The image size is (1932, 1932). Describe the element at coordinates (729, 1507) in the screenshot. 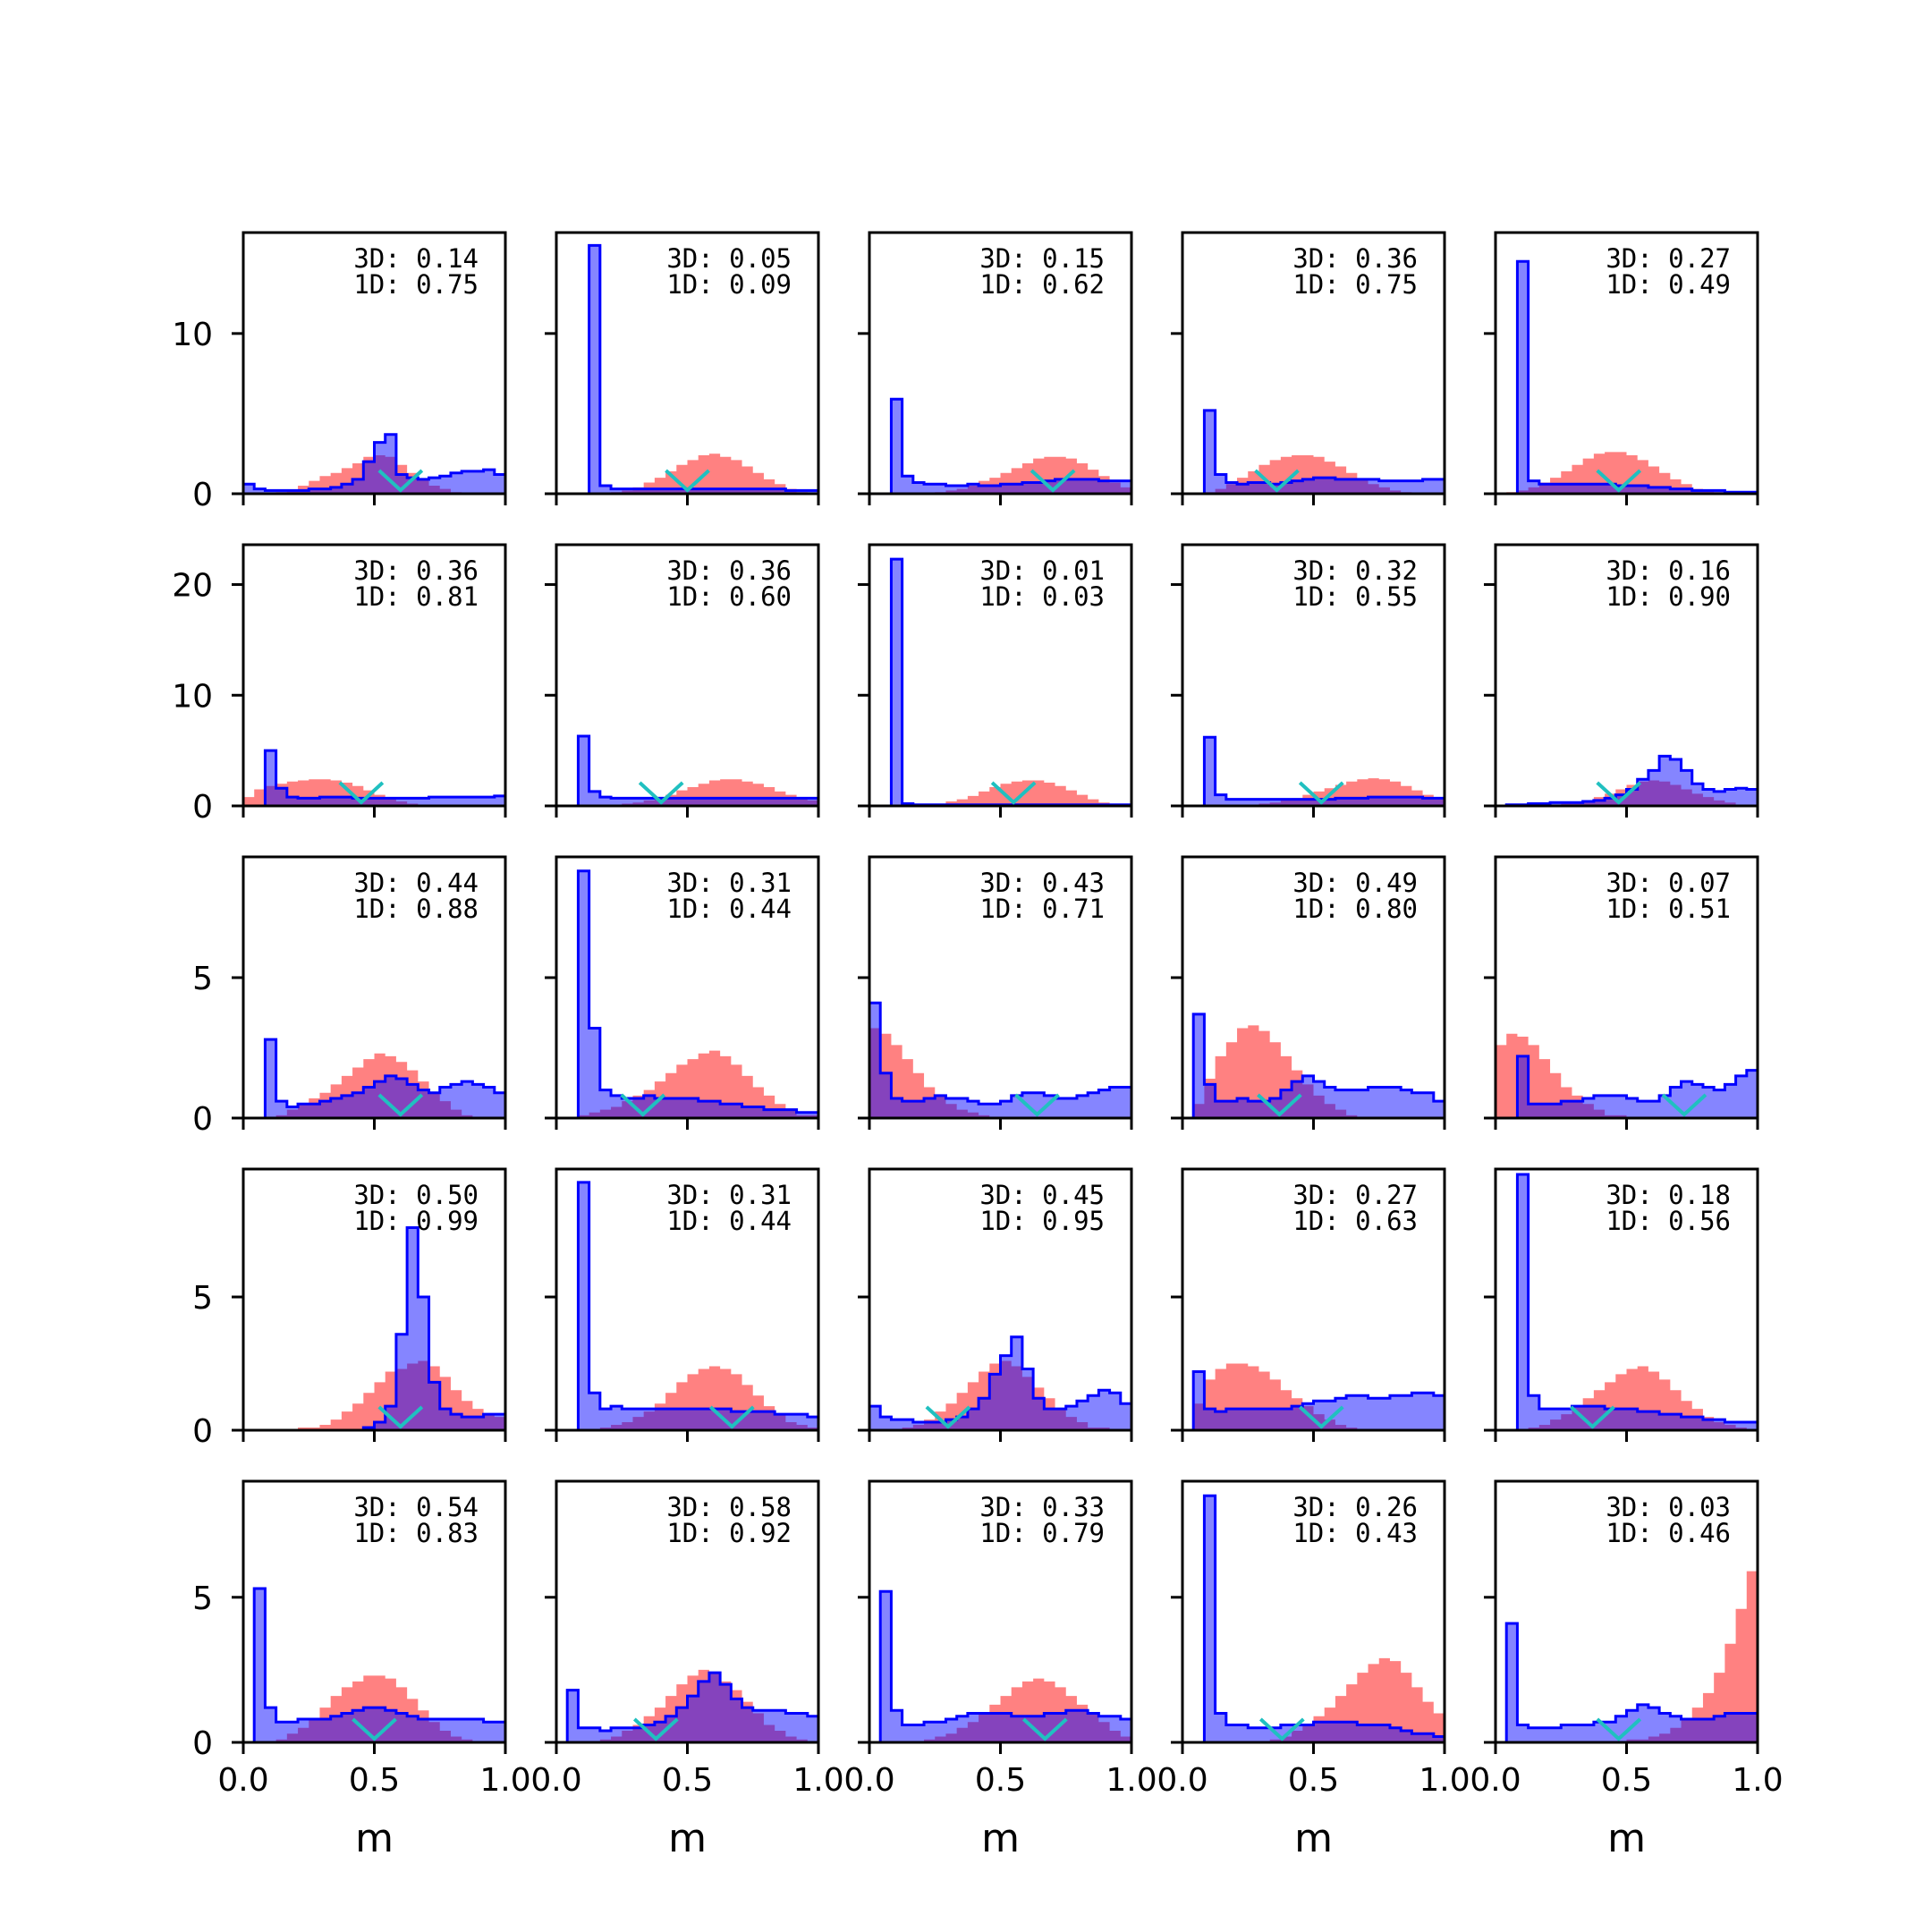

I see `annotation-3d: 3D: 0.58` at that location.